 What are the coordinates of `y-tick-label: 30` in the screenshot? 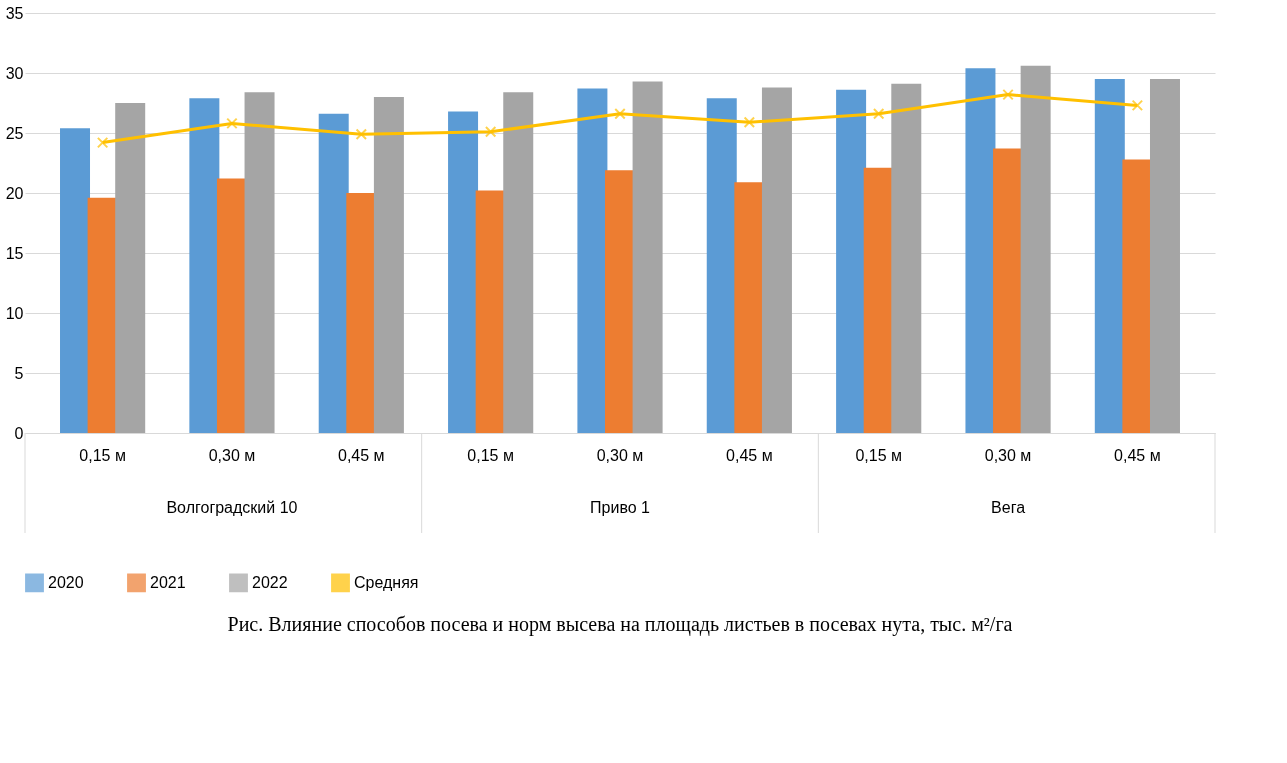 It's located at (14, 73).